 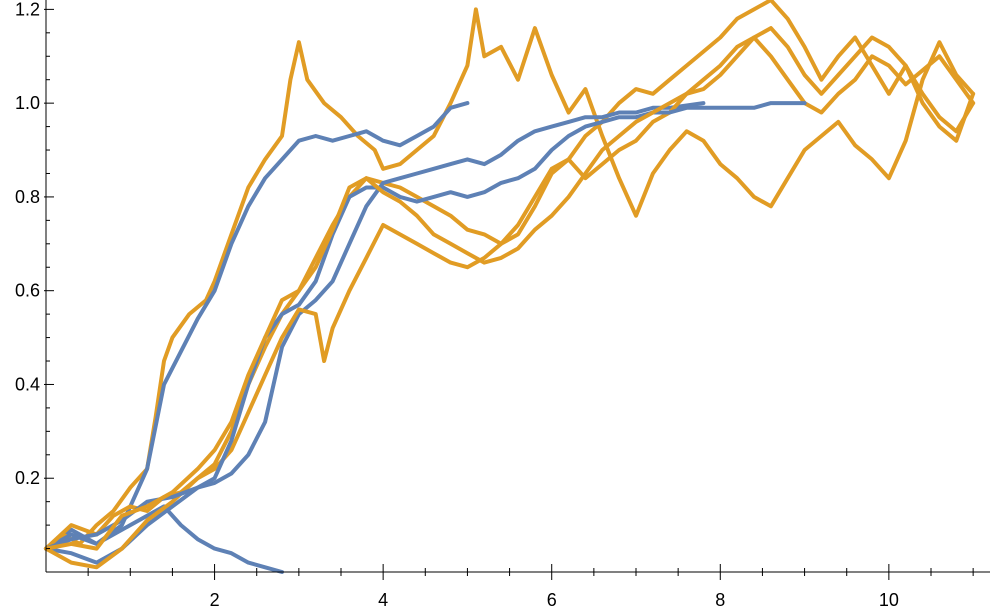 I want to click on y-tick-label: 1.2, so click(x=27, y=9).